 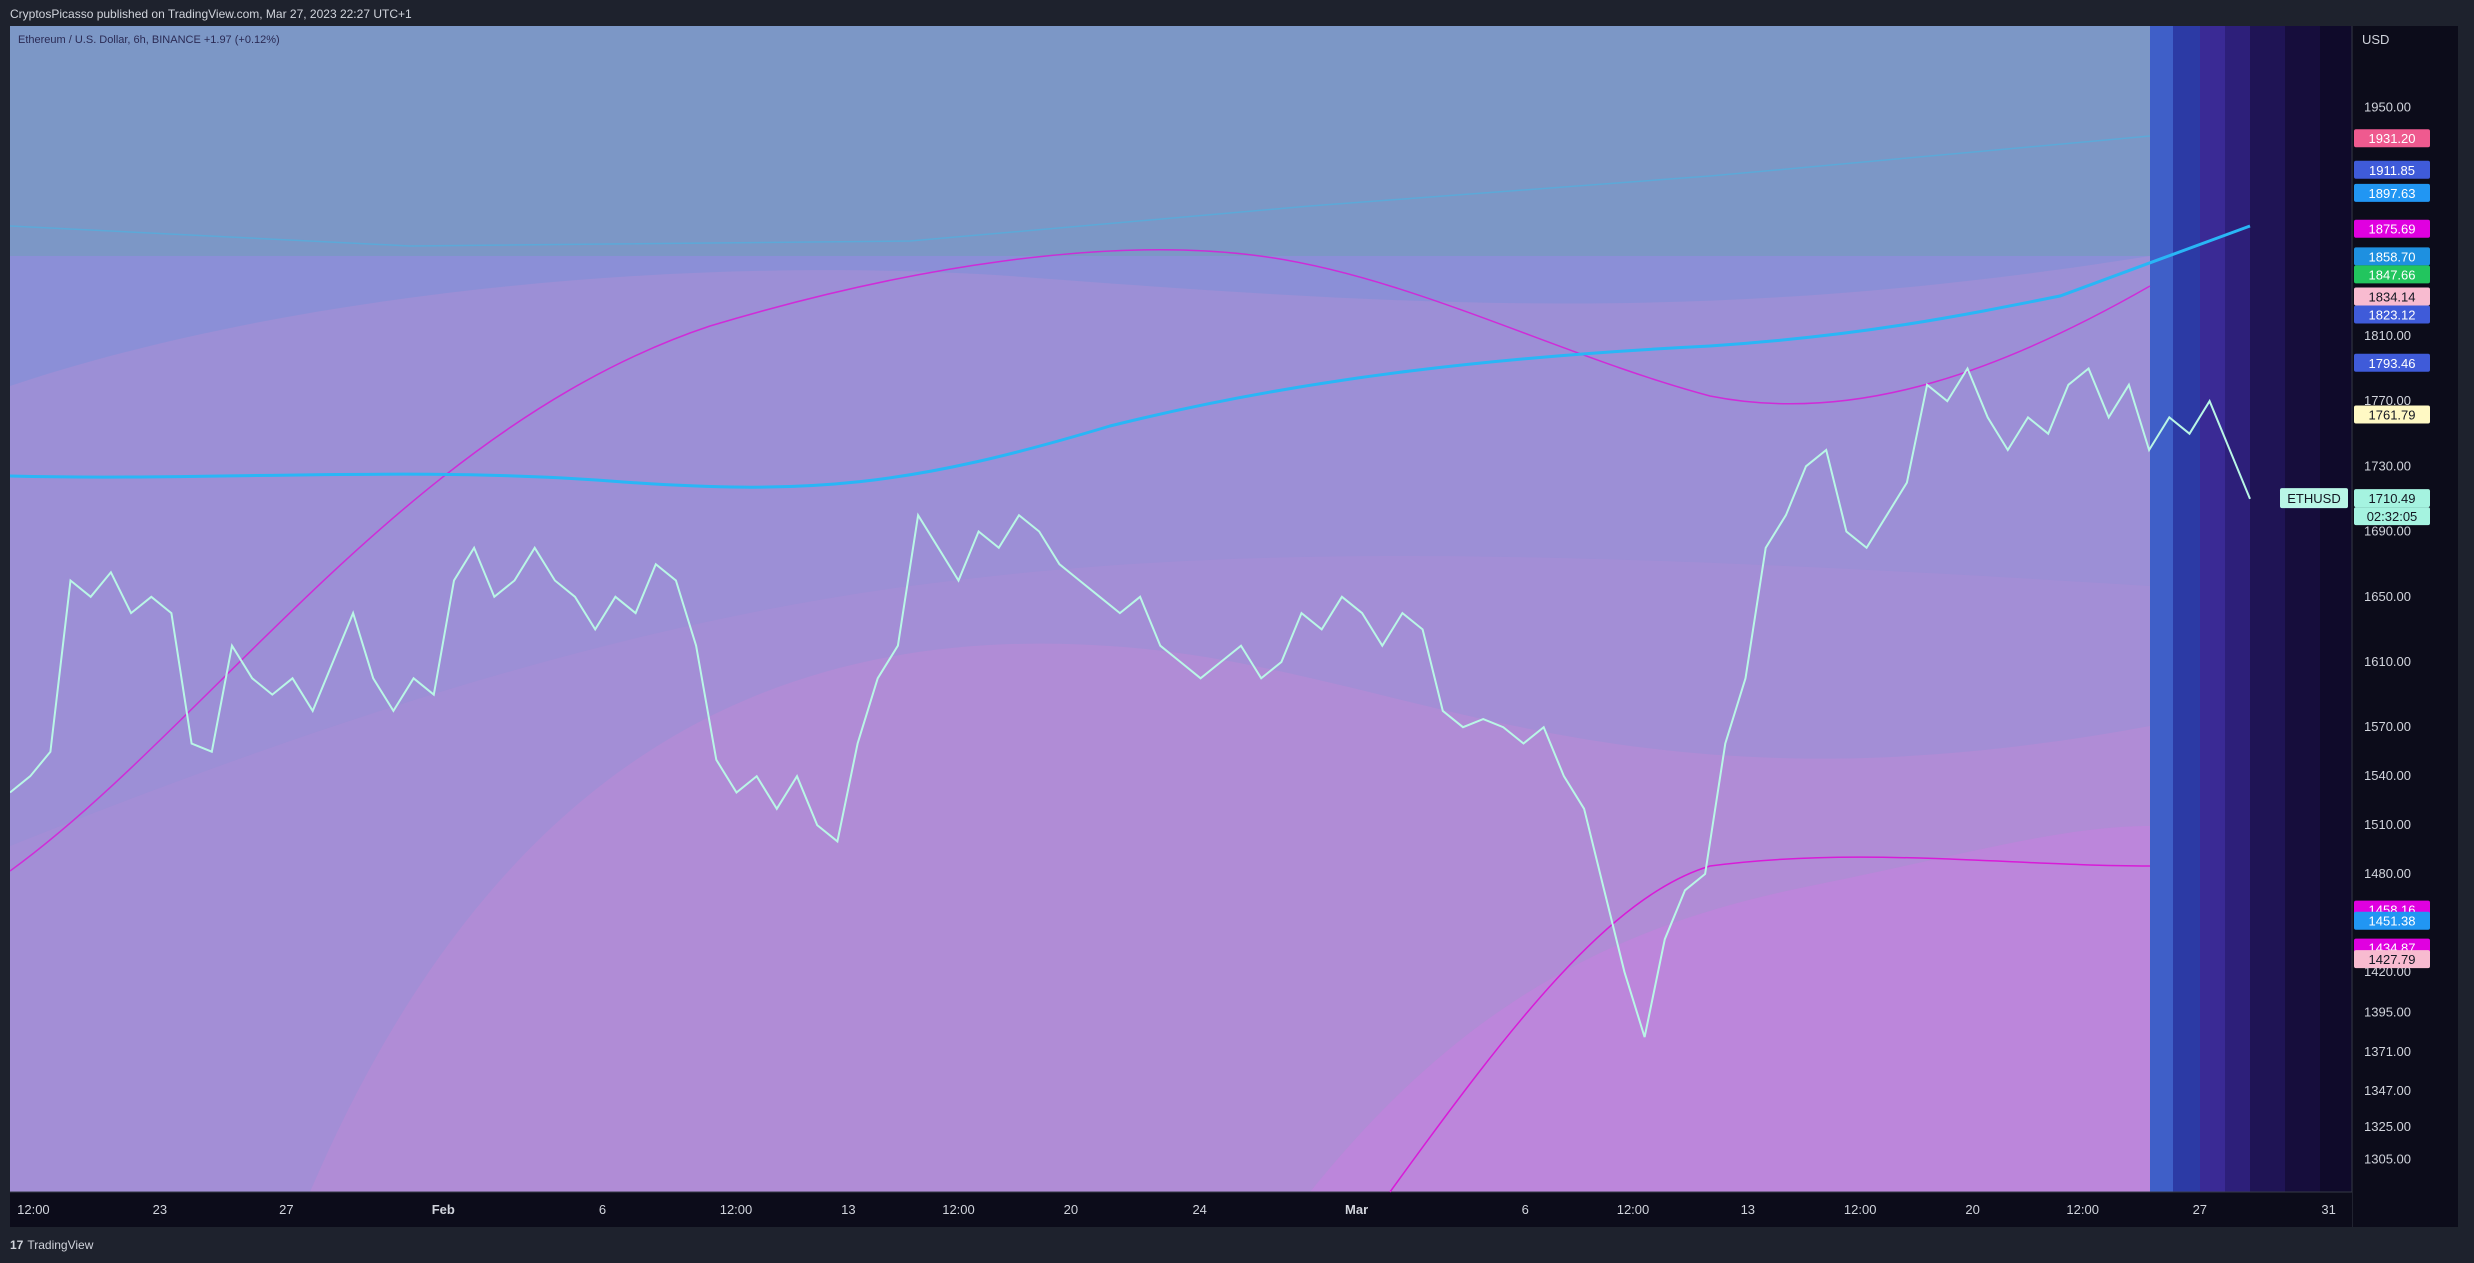 I want to click on x-tick-label: 31, so click(x=2328, y=1209).